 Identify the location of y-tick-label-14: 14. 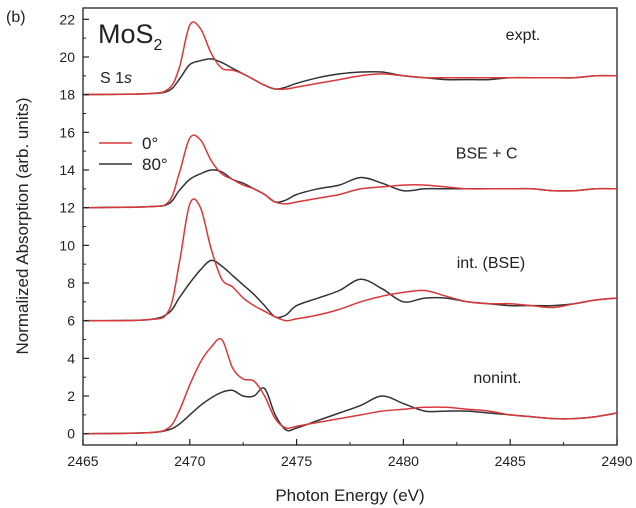
(67, 170).